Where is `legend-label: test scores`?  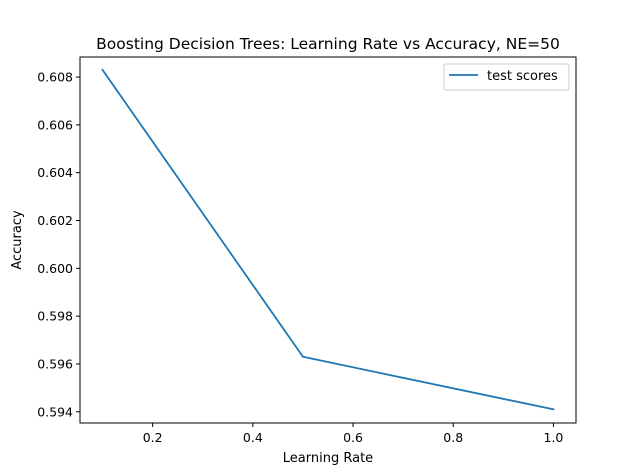
legend-label: test scores is located at coordinates (522, 76).